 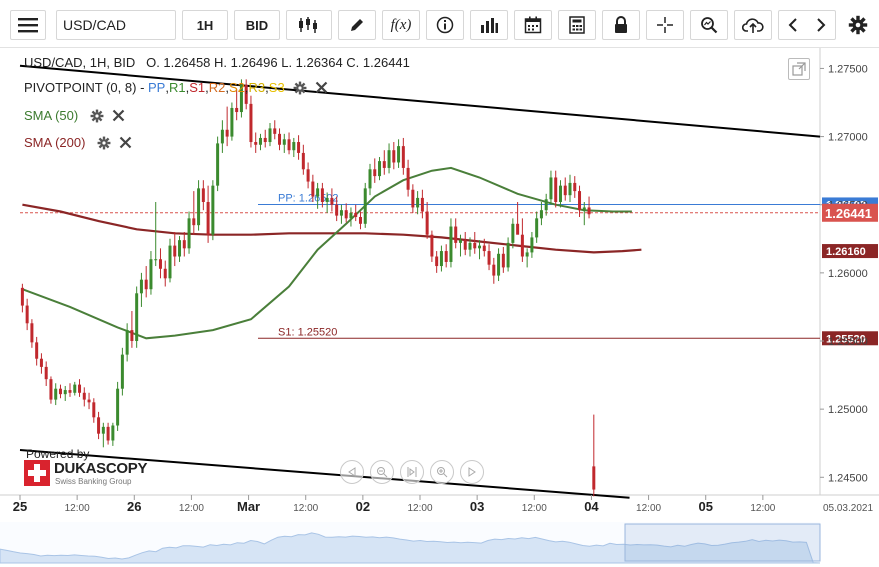 What do you see at coordinates (197, 87) in the screenshot?
I see `pivot-s1-label: S1` at bounding box center [197, 87].